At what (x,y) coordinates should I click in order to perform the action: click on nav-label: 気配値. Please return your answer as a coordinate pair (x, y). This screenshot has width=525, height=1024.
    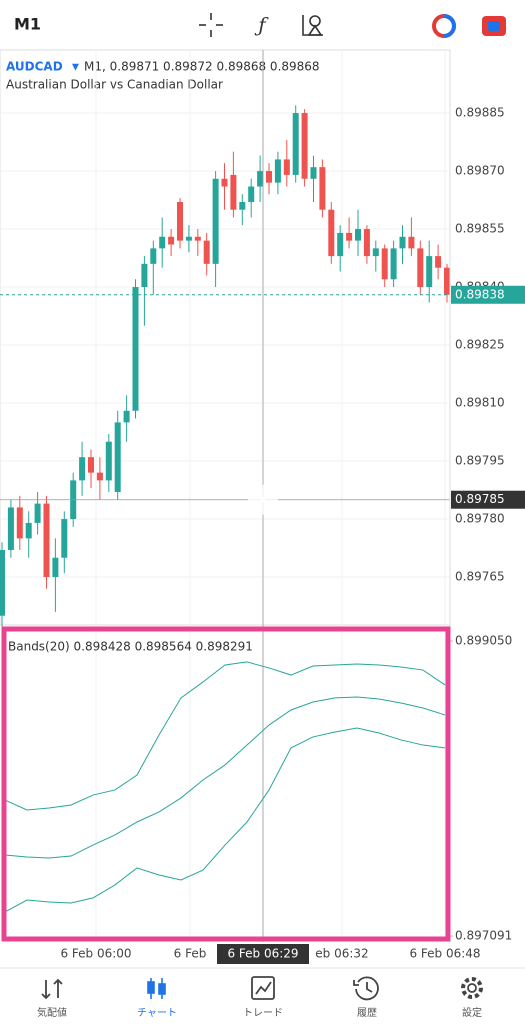
    Looking at the image, I should click on (52, 1012).